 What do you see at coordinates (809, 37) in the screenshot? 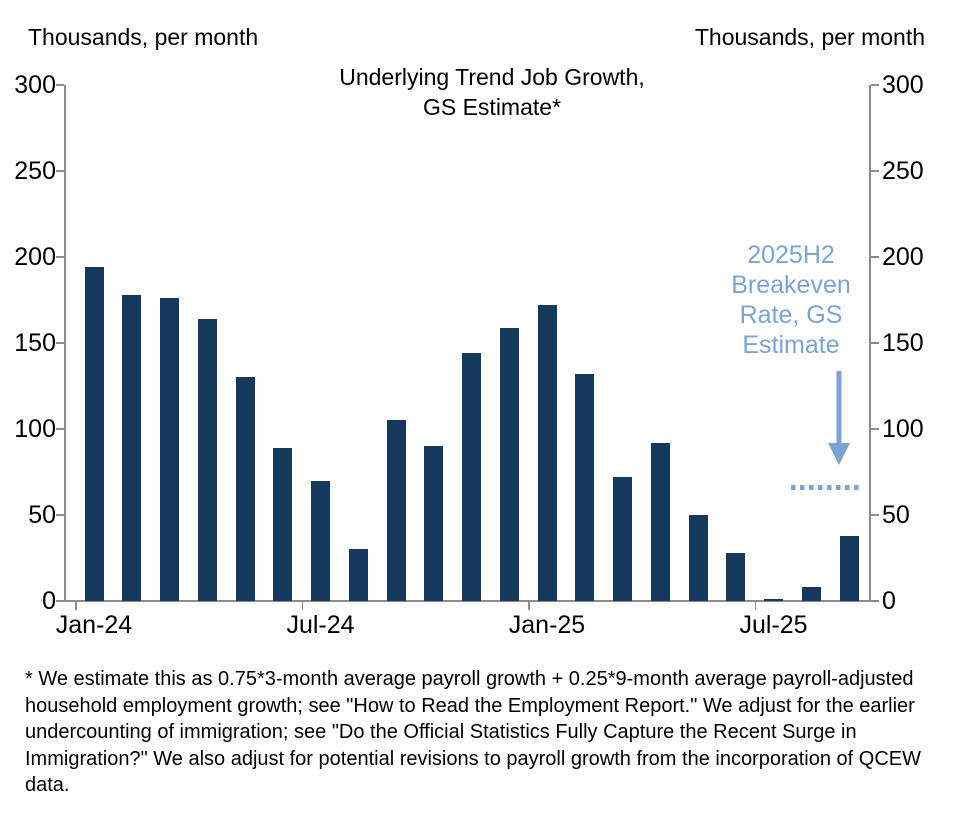
I see `right-axis-unit-title: Thousands, per month` at bounding box center [809, 37].